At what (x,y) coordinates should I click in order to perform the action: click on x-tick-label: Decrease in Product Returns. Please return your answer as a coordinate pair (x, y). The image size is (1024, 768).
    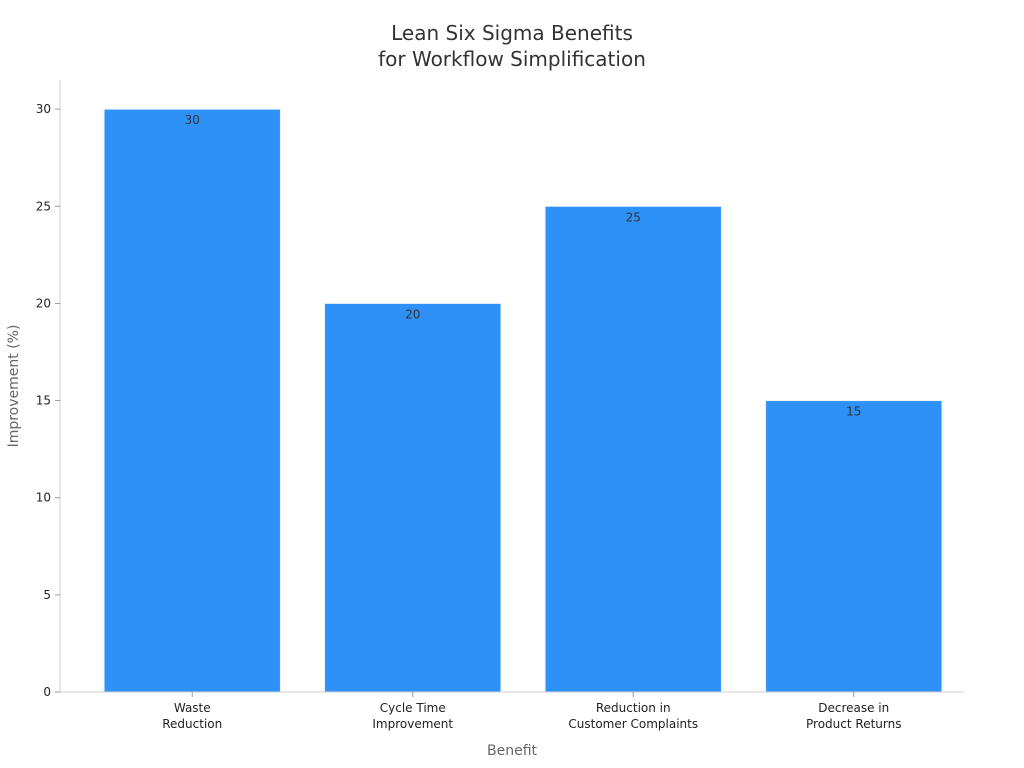
    Looking at the image, I should click on (853, 716).